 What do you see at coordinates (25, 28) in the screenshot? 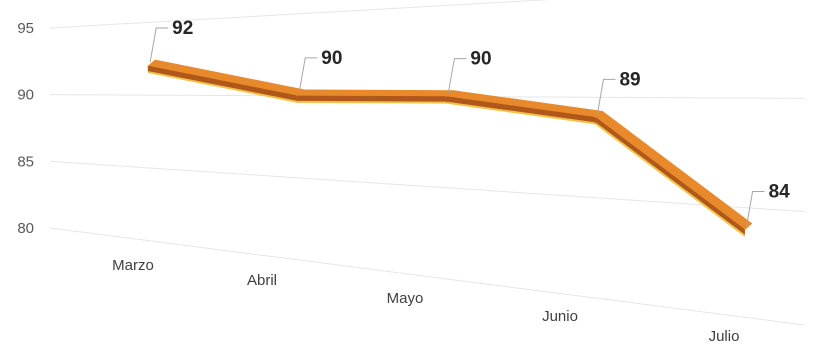
I see `y-tick-label: 95` at bounding box center [25, 28].